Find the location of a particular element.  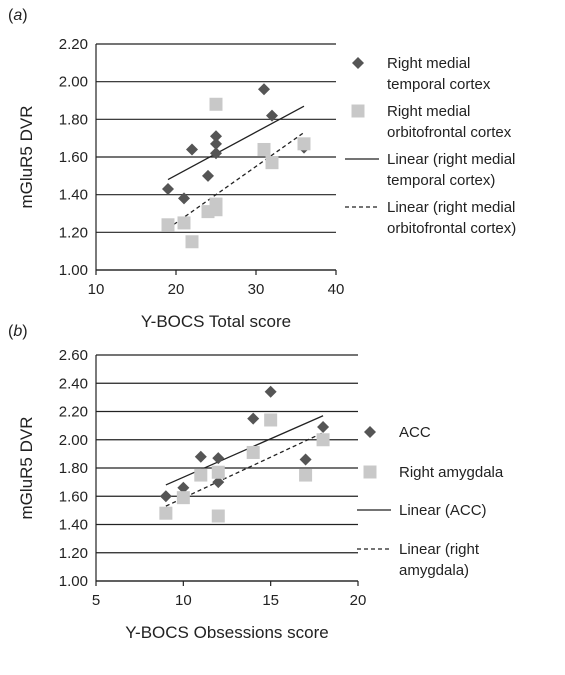

legend-label: orbitofrontal cortex) is located at coordinates (451, 228).